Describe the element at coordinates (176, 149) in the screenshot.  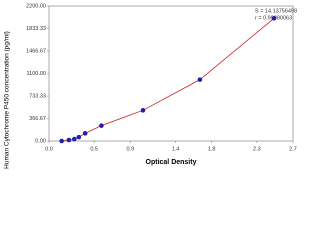
I see `x-tick-label: 1.4` at that location.